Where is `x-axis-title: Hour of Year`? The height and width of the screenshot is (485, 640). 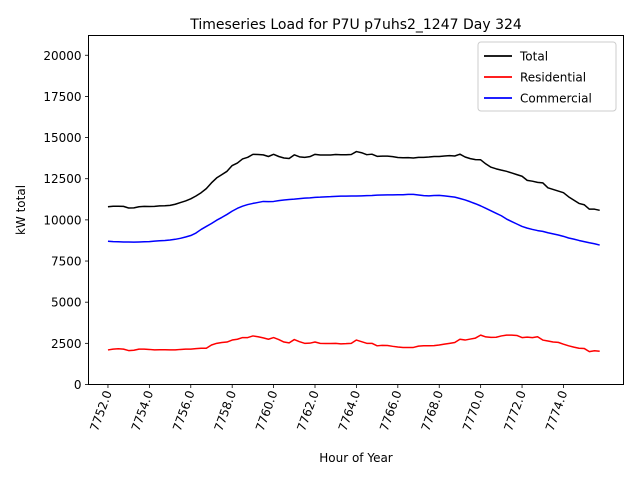 x-axis-title: Hour of Year is located at coordinates (356, 458).